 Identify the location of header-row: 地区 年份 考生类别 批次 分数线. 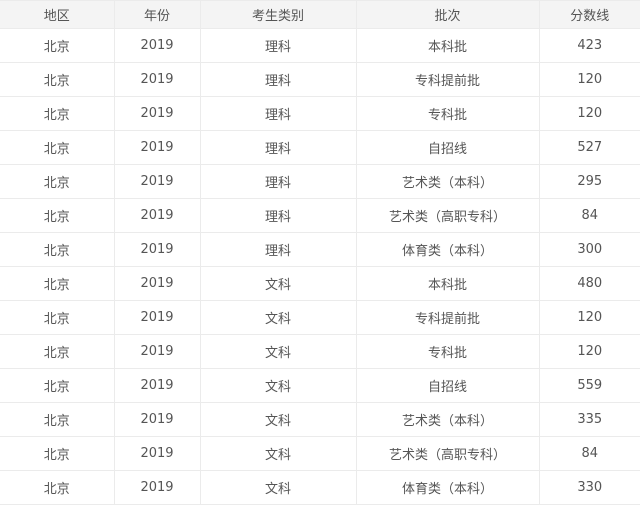
(320, 14).